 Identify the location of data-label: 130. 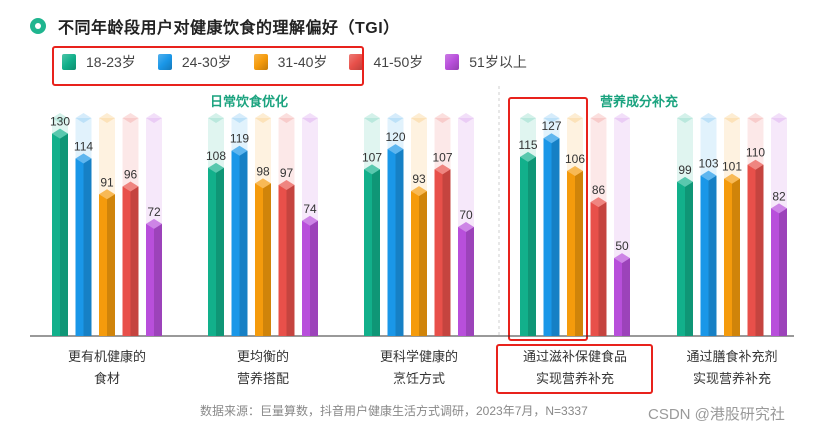
(60, 122).